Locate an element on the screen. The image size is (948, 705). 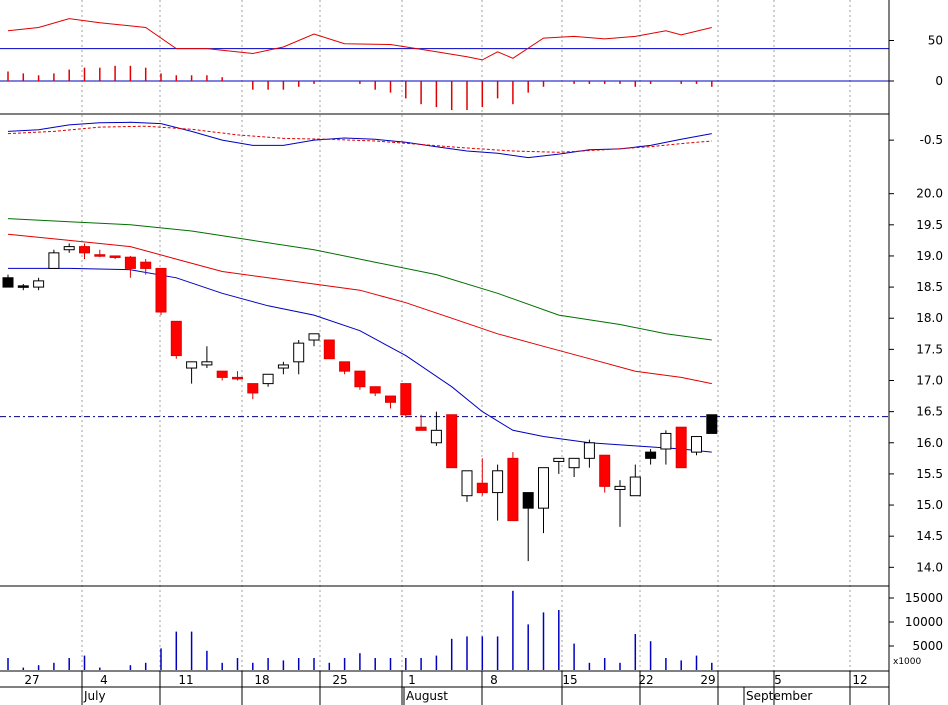
rsi-tick-label: 50 is located at coordinates (935, 41).